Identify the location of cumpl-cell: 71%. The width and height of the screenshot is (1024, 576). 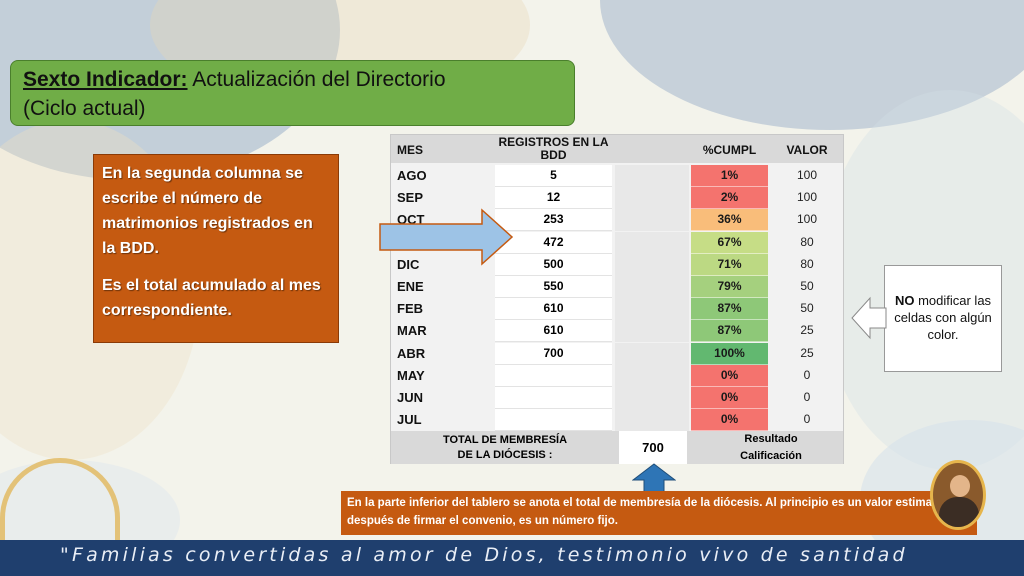
(729, 264).